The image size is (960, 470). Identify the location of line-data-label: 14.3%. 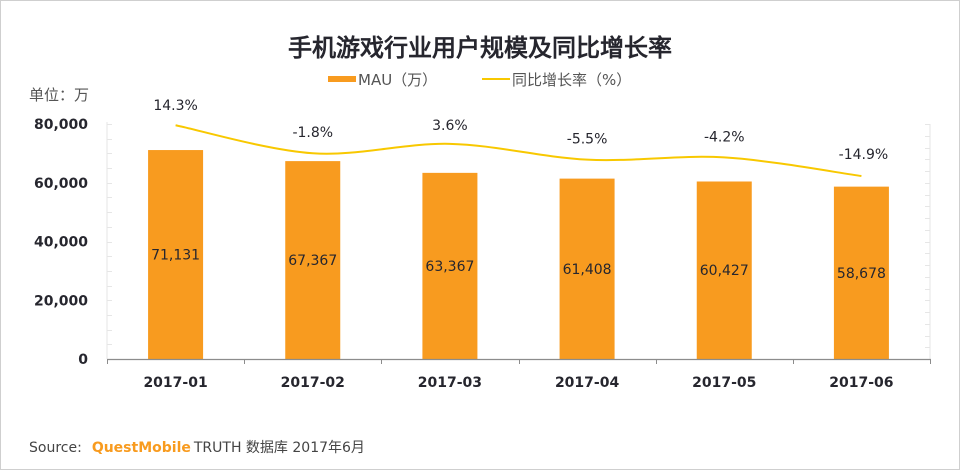
(175, 106).